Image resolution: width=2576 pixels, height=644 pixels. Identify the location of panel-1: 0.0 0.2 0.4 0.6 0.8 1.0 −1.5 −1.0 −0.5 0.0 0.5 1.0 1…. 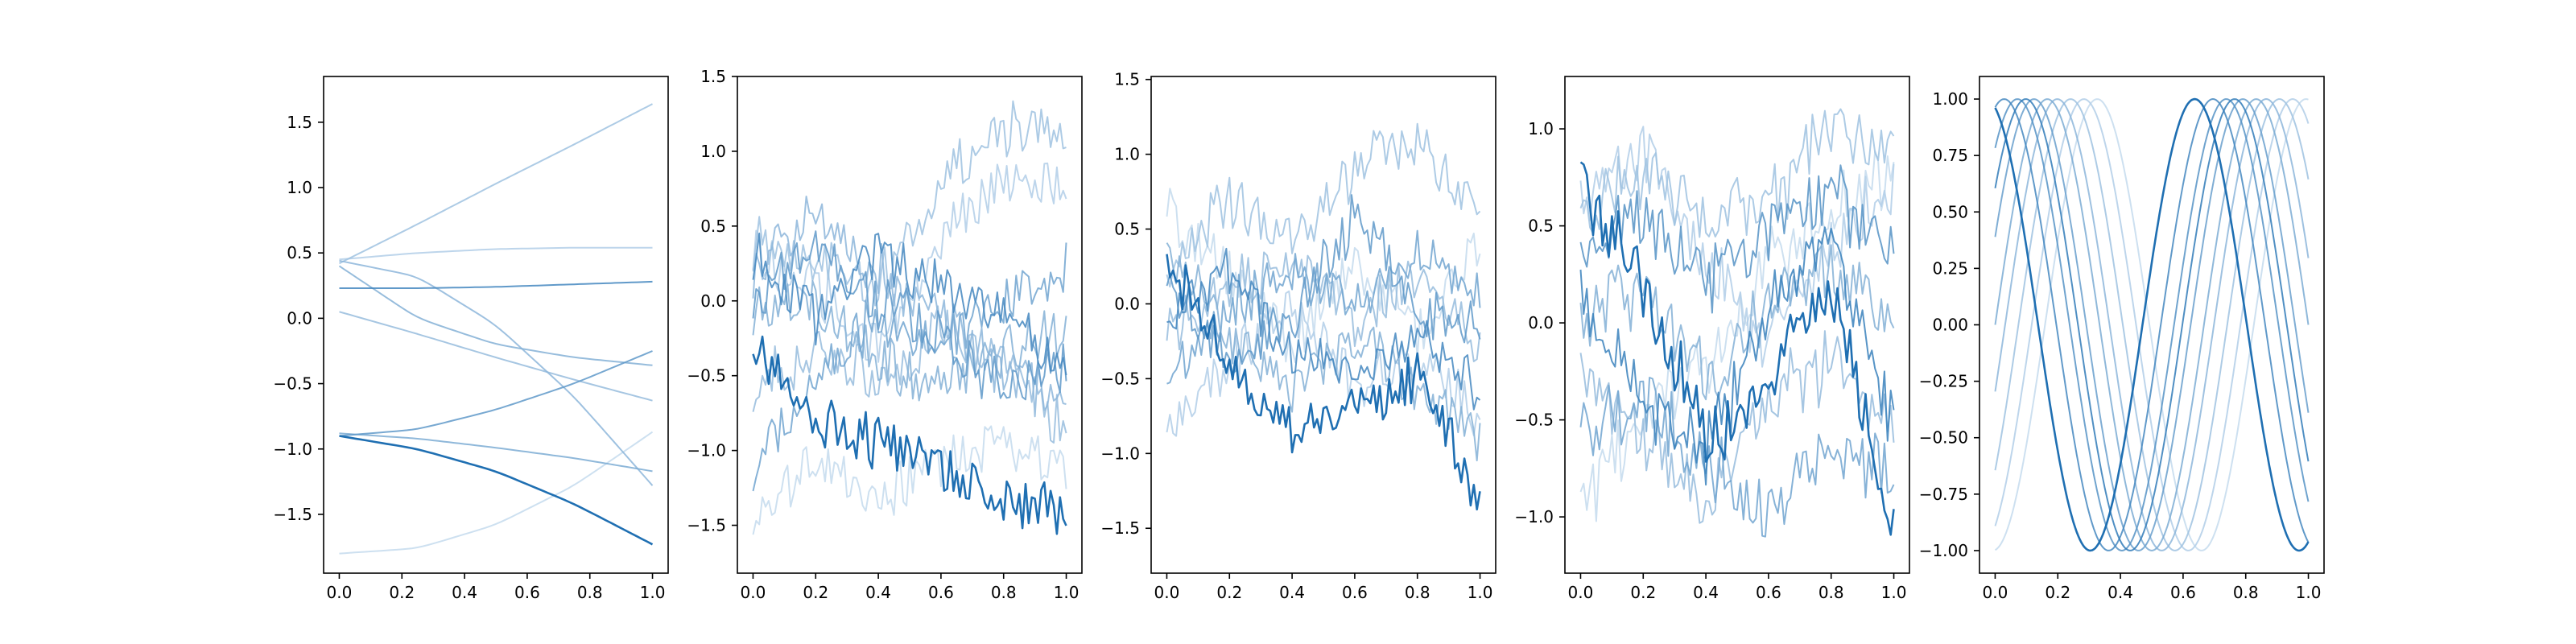
(471, 339).